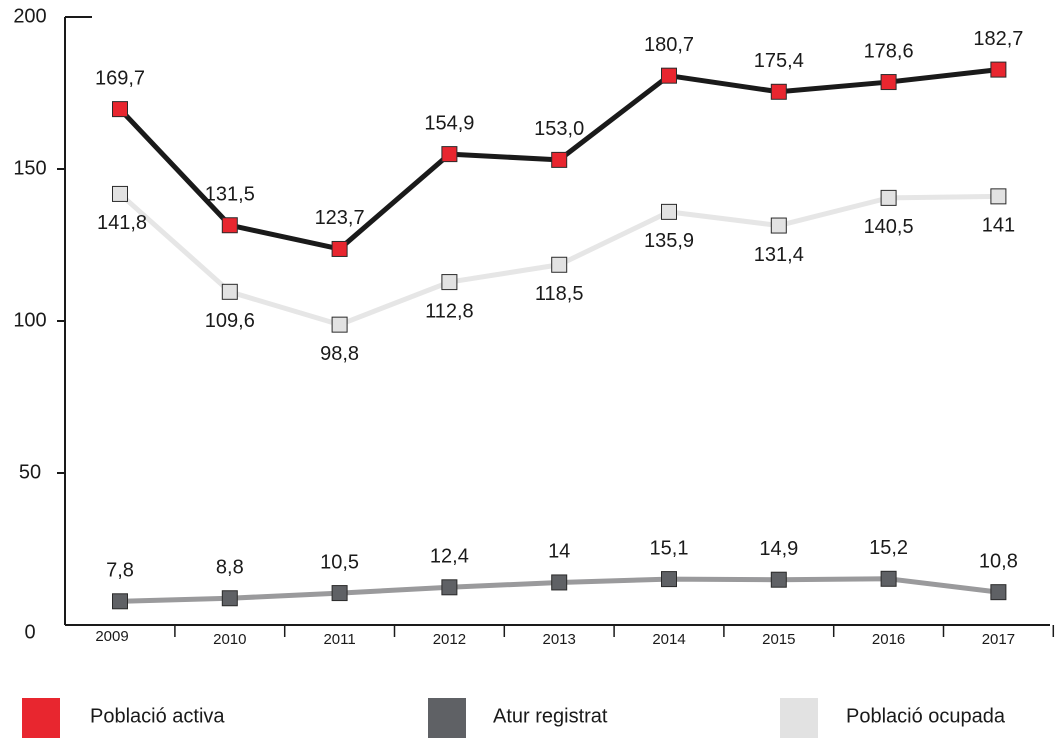 This screenshot has height=738, width=1056. I want to click on data-label: 180,7, so click(669, 45).